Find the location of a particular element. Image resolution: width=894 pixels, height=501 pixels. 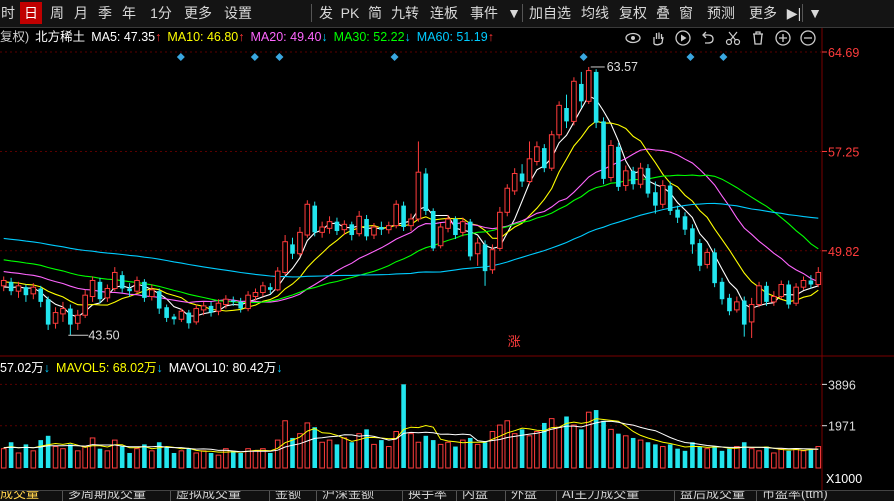

low-label: 43.50 is located at coordinates (103, 335).